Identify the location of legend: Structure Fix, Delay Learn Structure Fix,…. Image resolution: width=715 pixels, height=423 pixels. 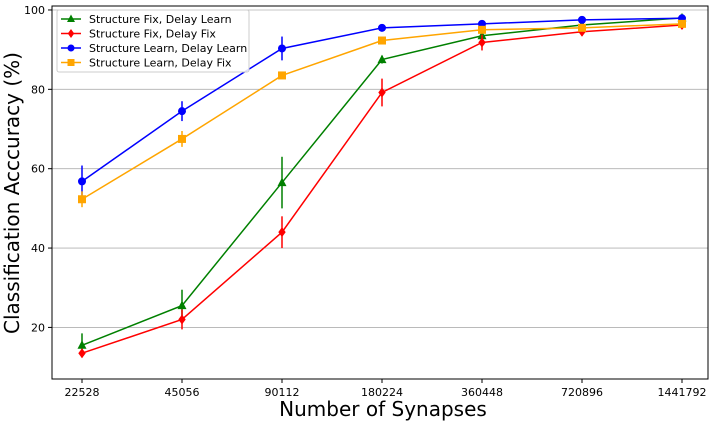
(153, 41).